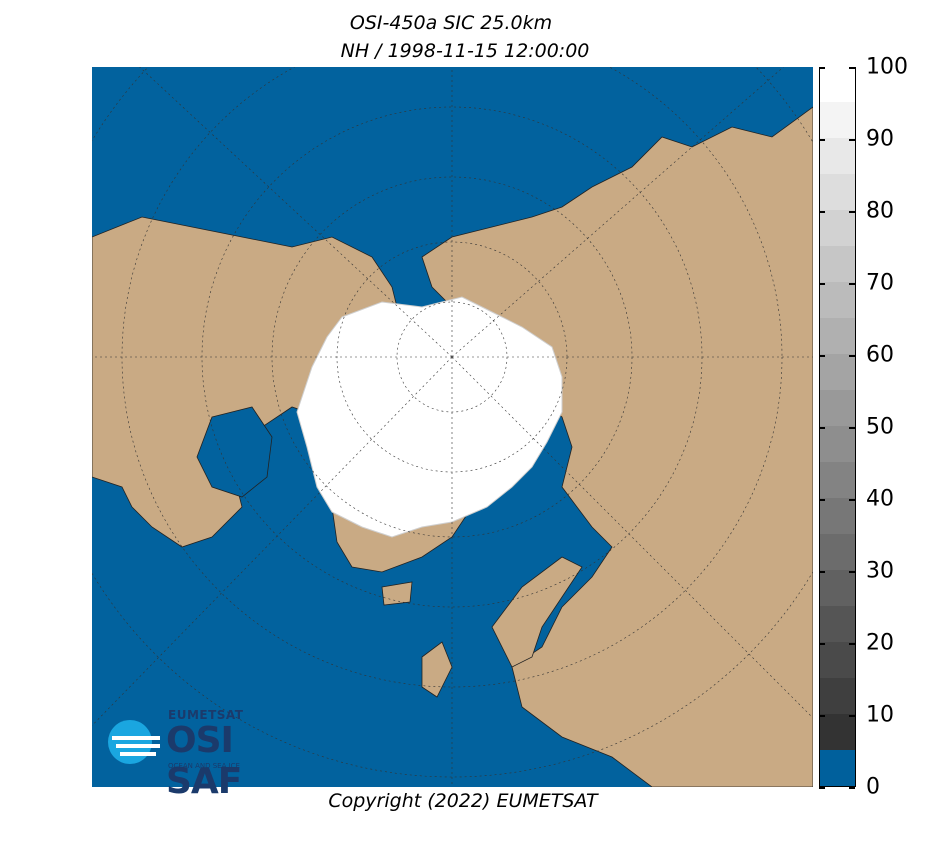  Describe the element at coordinates (134, 742) in the screenshot. I see `osi-saf-swirl-icon` at that location.